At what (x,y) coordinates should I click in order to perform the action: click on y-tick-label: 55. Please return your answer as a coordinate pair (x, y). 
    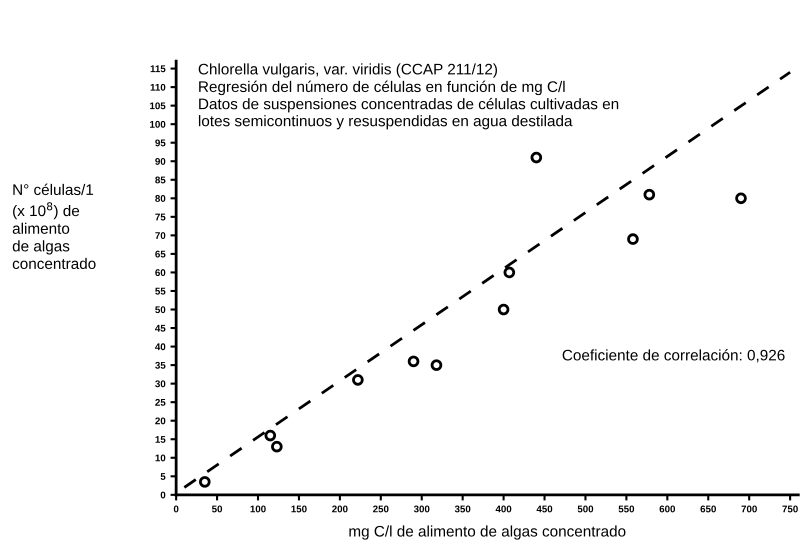
    Looking at the image, I should click on (160, 291).